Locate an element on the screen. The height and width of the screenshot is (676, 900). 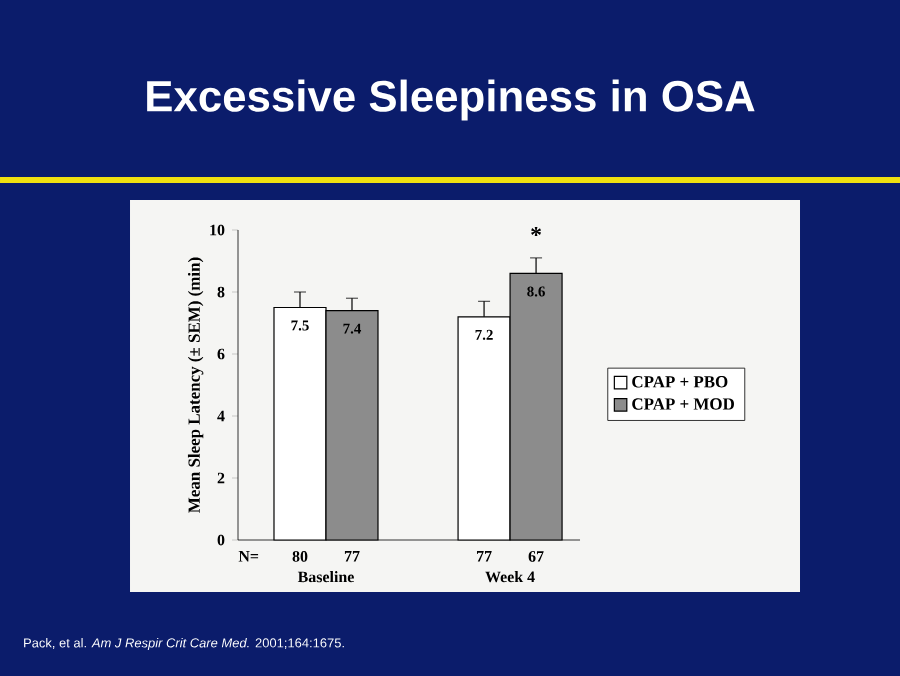
legend-label: CPAP + MOD is located at coordinates (683, 404).